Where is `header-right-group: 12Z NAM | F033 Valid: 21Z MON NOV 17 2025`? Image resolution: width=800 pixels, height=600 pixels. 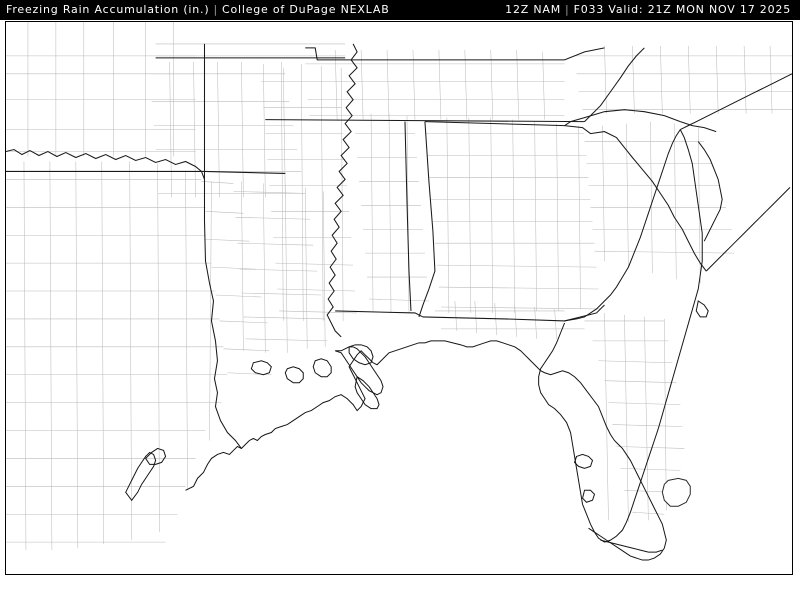
header-right-group: 12Z NAM | F033 Valid: 21Z MON NOV 17 2025 is located at coordinates (648, 10).